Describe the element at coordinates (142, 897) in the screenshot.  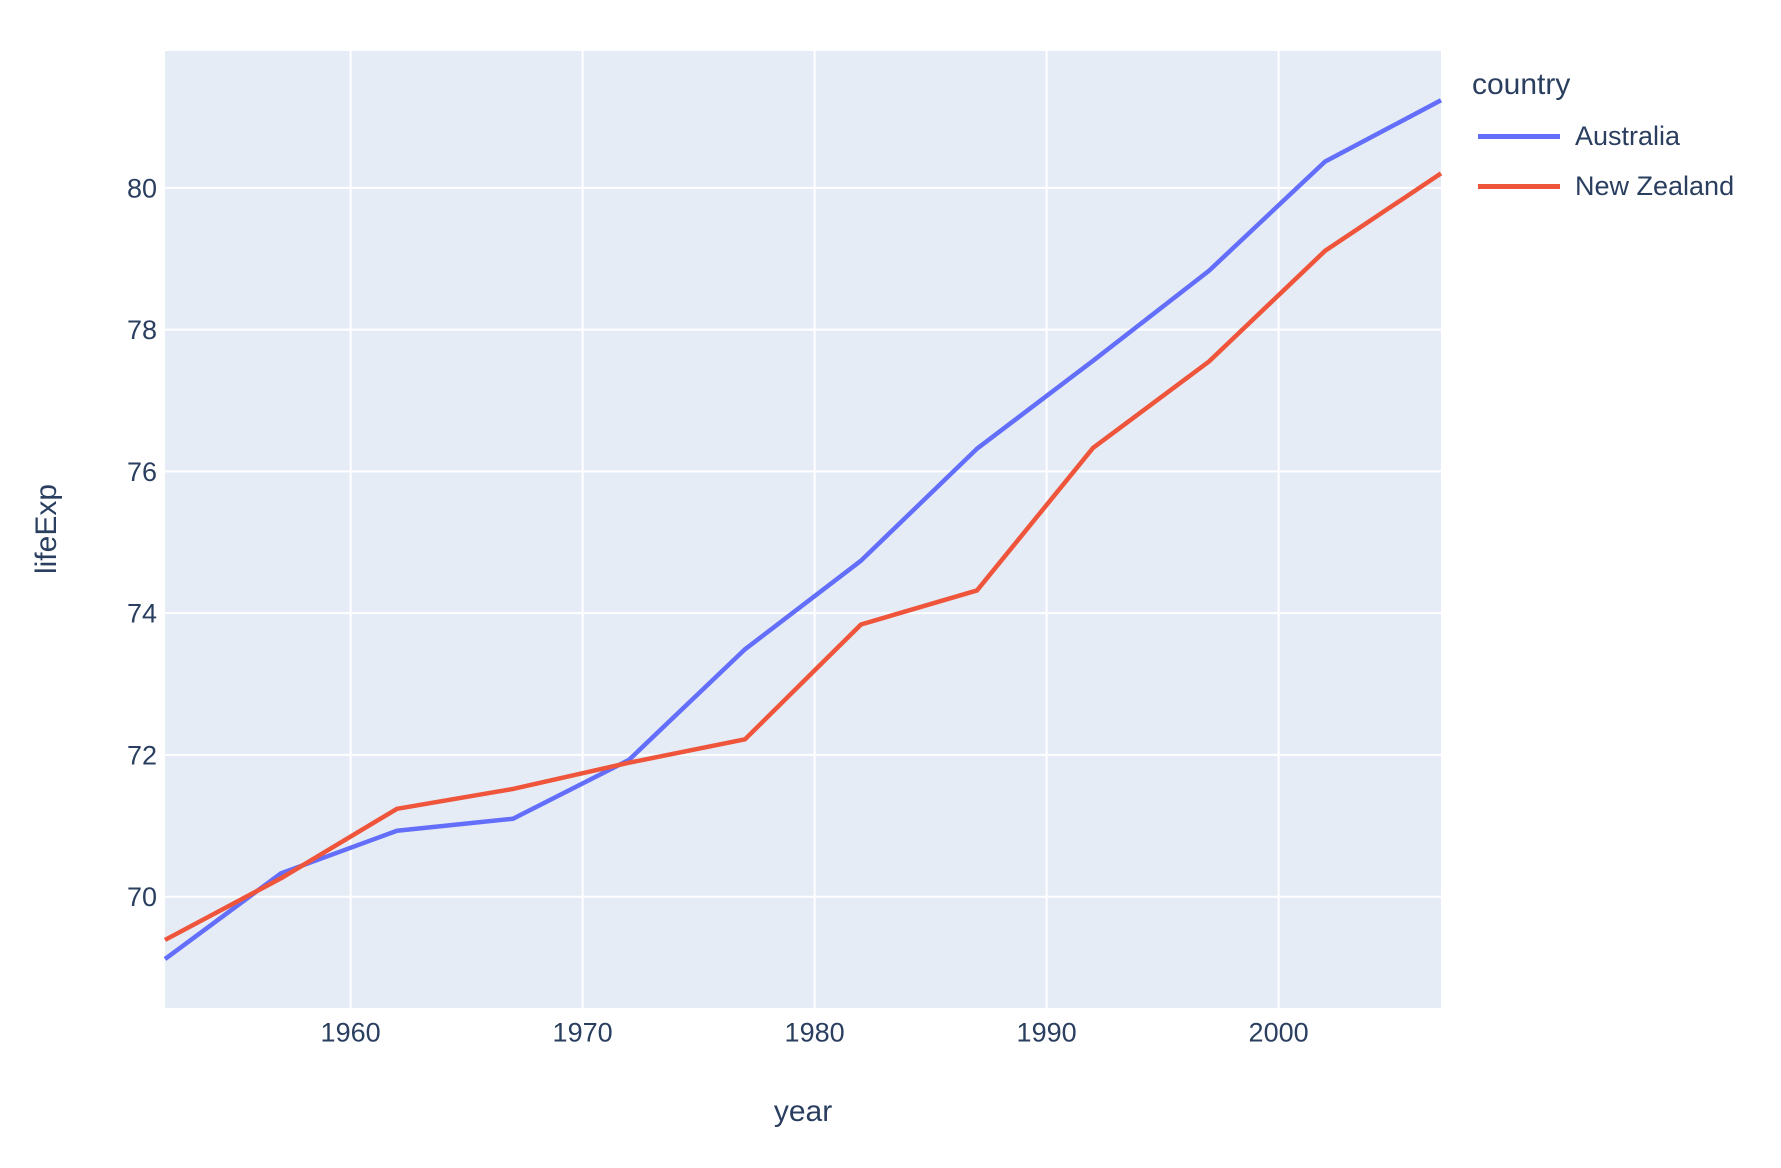
I see `y-tick-label: 70` at that location.